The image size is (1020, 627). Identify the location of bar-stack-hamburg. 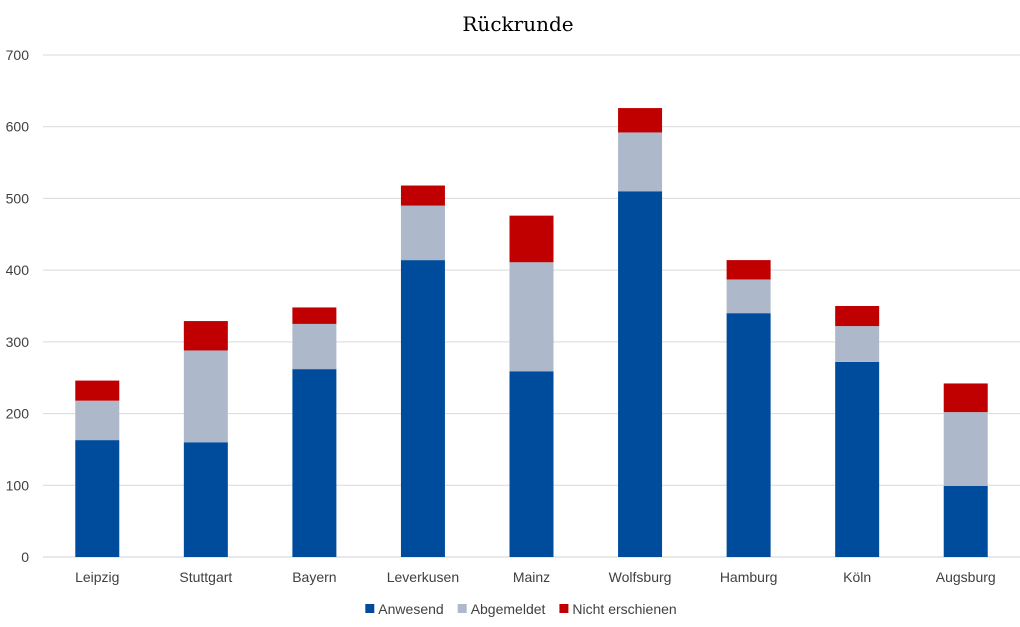
(748, 408).